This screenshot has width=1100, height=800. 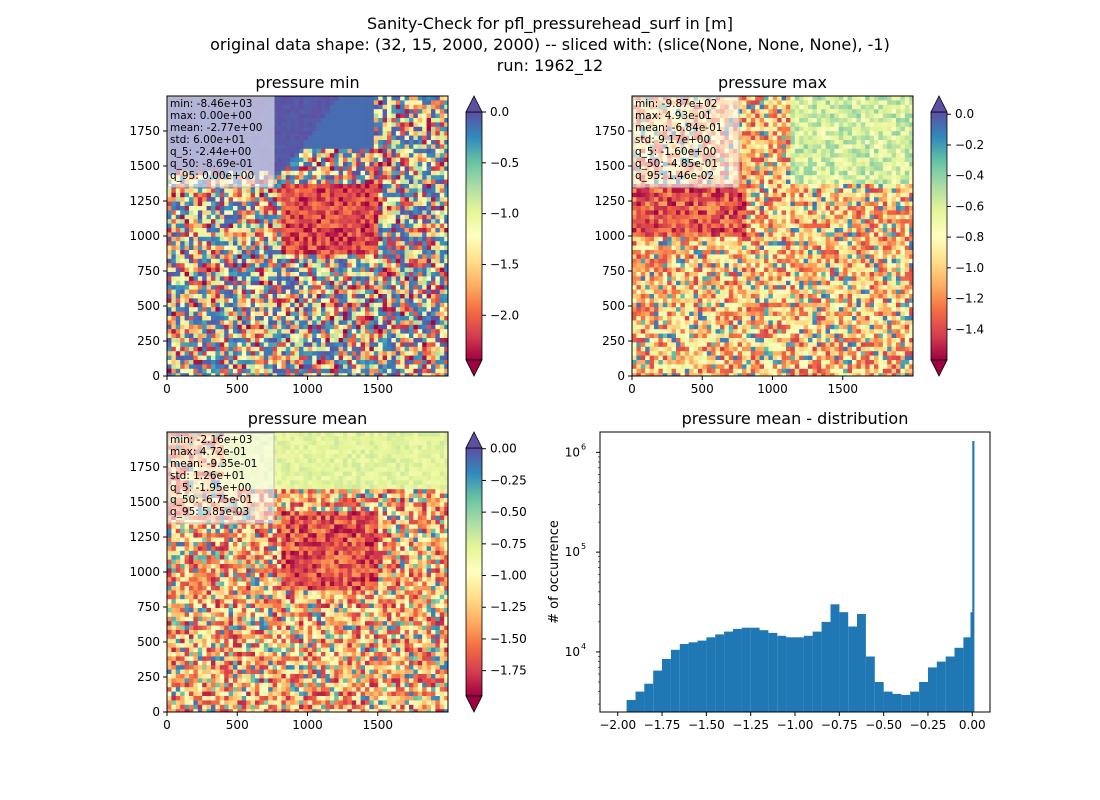 I want to click on stats-line: q_95: 0.00e+00, so click(x=212, y=176).